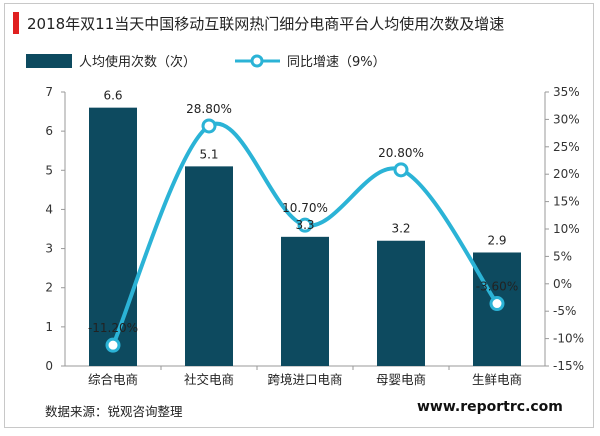 The height and width of the screenshot is (436, 600). I want to click on growth-value-label: 28.80%, so click(209, 109).